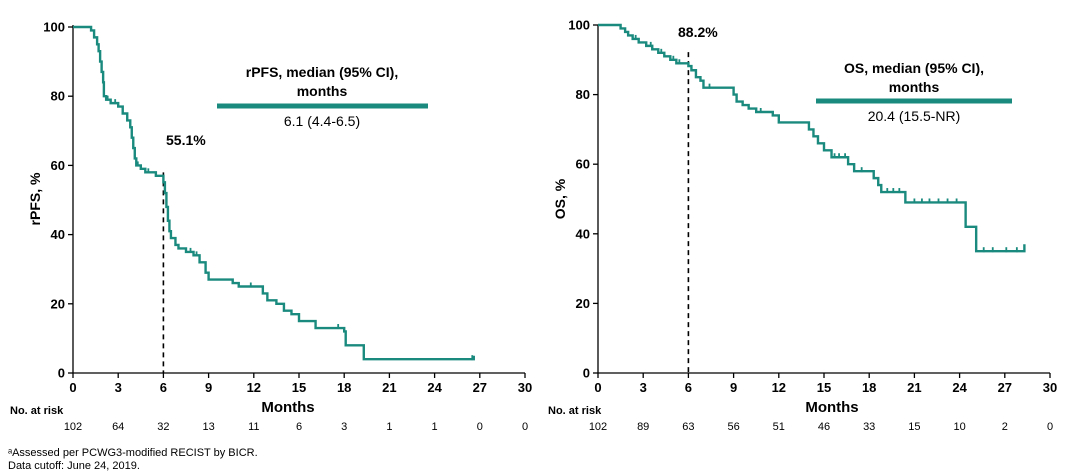  I want to click on footnote-cutoff: Data cutoff: June 24, 2019., so click(74, 466).